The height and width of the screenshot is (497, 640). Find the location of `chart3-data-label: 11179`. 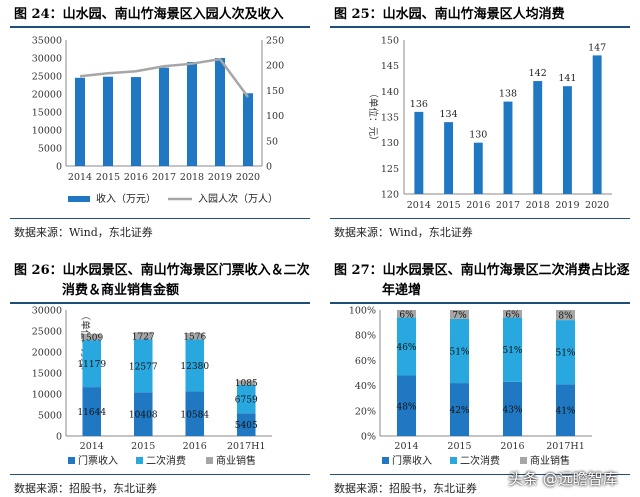

chart3-data-label: 11179 is located at coordinates (91, 365).